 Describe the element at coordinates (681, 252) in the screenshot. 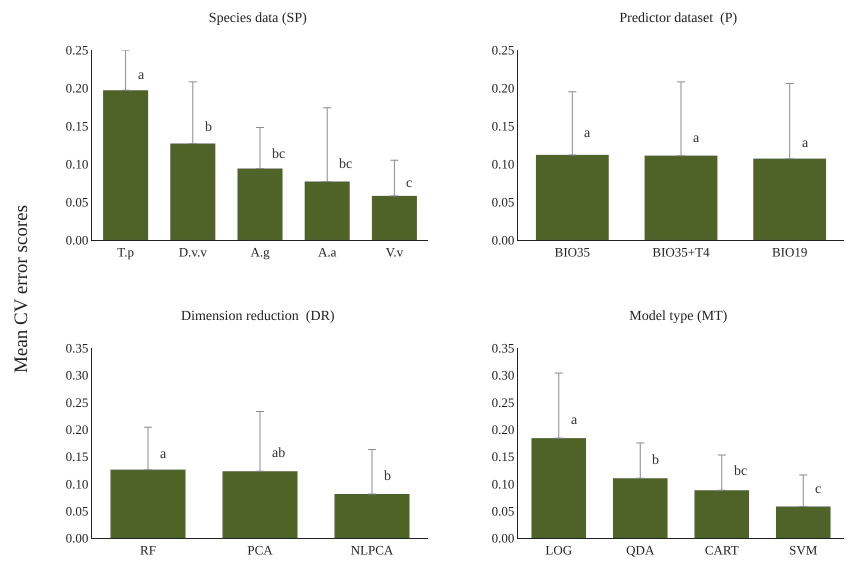

I see `x-tick-label: BIO35+T4` at that location.